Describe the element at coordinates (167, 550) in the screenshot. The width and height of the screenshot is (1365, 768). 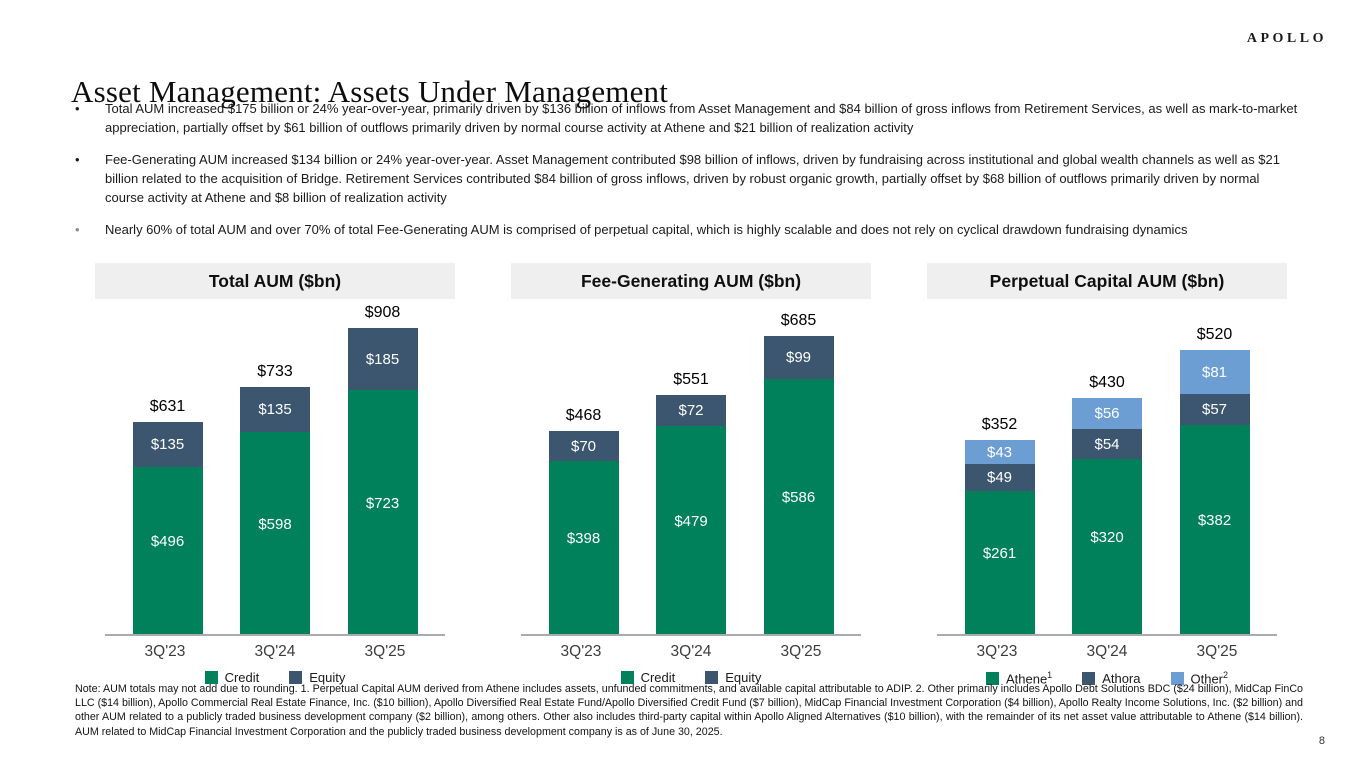
I see `bar-segment-credit: $496` at that location.